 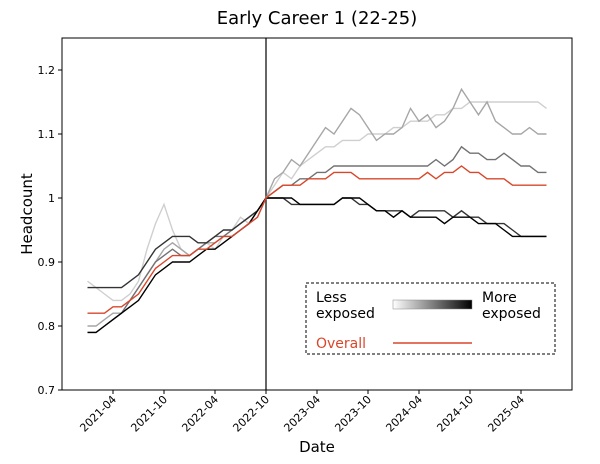 I want to click on y-tick-label: 1.2, so click(x=47, y=70).